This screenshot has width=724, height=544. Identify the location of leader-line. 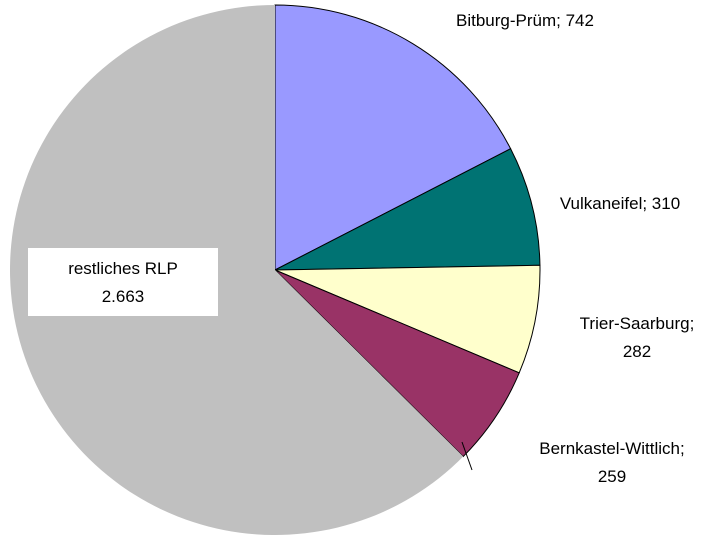
(467, 456).